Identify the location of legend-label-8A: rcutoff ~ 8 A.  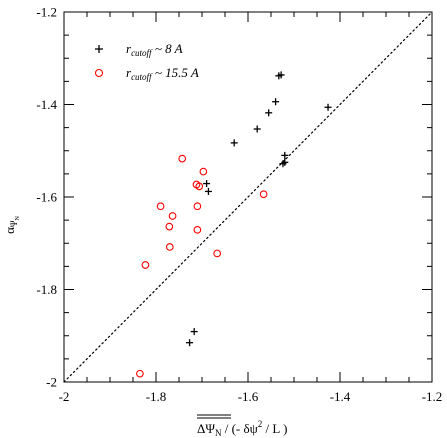
(154, 49).